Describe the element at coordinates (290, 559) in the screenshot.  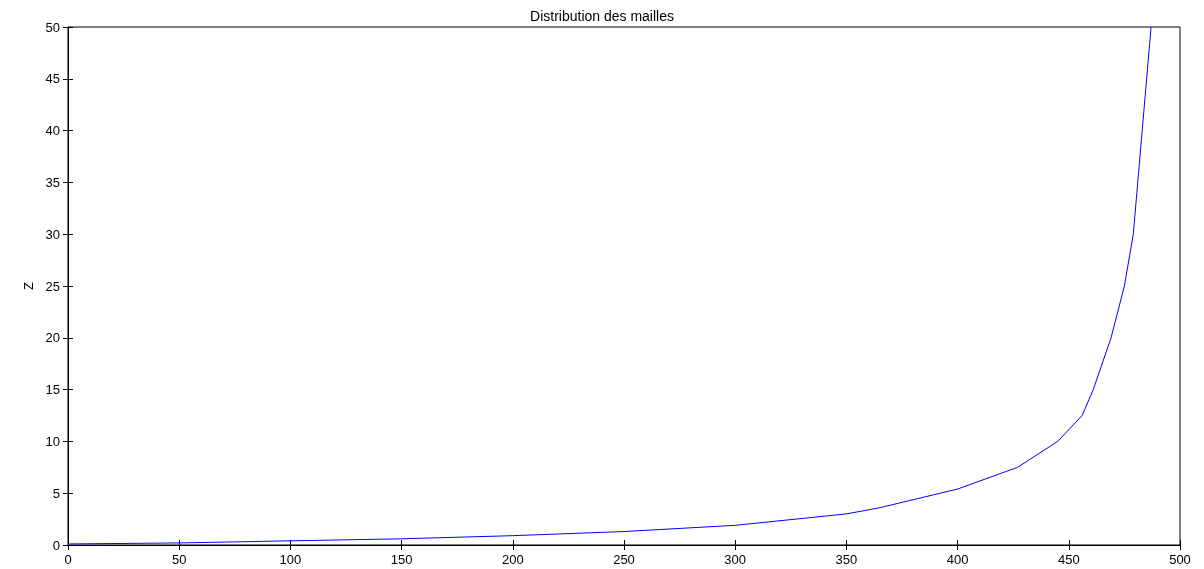
I see `x-tick-label: 100` at that location.